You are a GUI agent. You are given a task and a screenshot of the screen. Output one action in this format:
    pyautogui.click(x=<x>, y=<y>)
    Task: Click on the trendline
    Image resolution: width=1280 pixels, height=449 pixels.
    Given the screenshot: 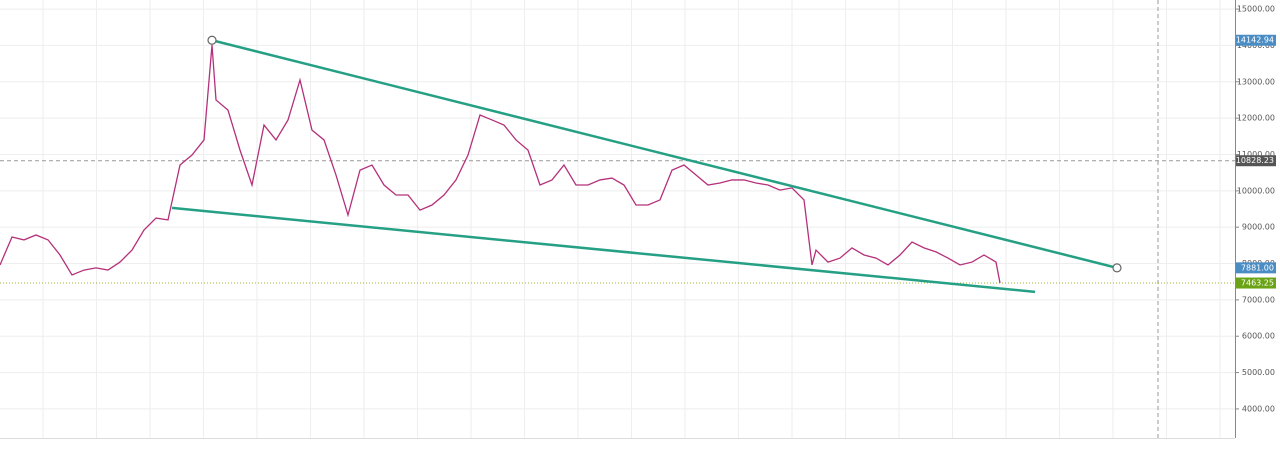 What is the action you would take?
    pyautogui.click(x=603, y=250)
    